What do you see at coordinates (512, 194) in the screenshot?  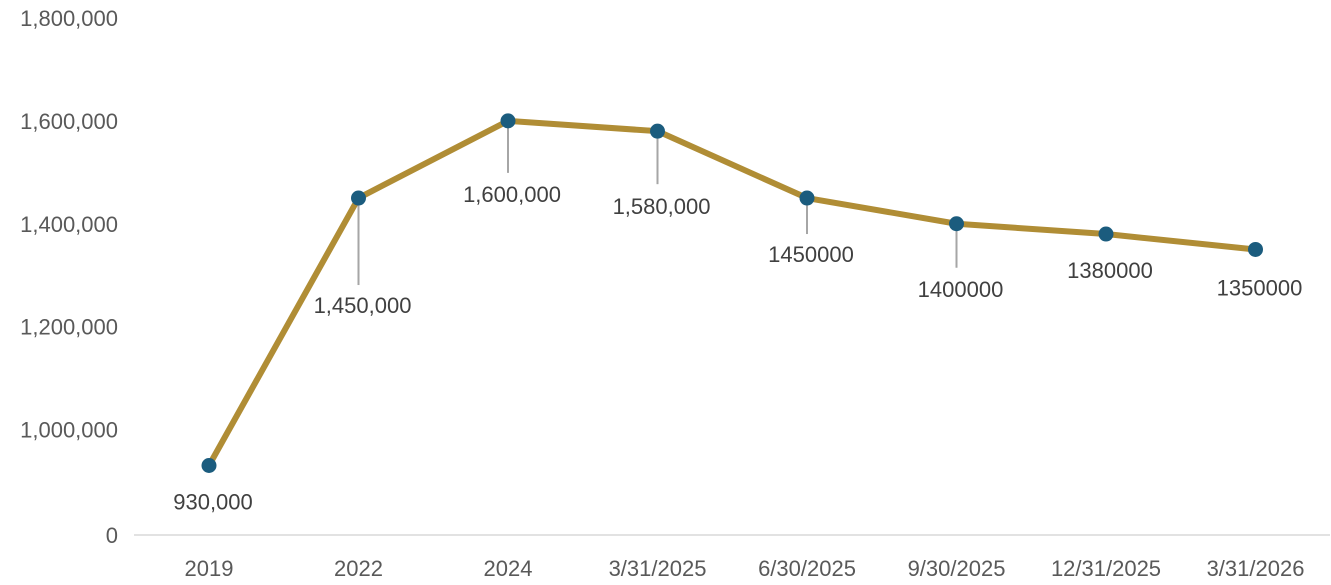 I see `data-label: 1,600,000` at bounding box center [512, 194].